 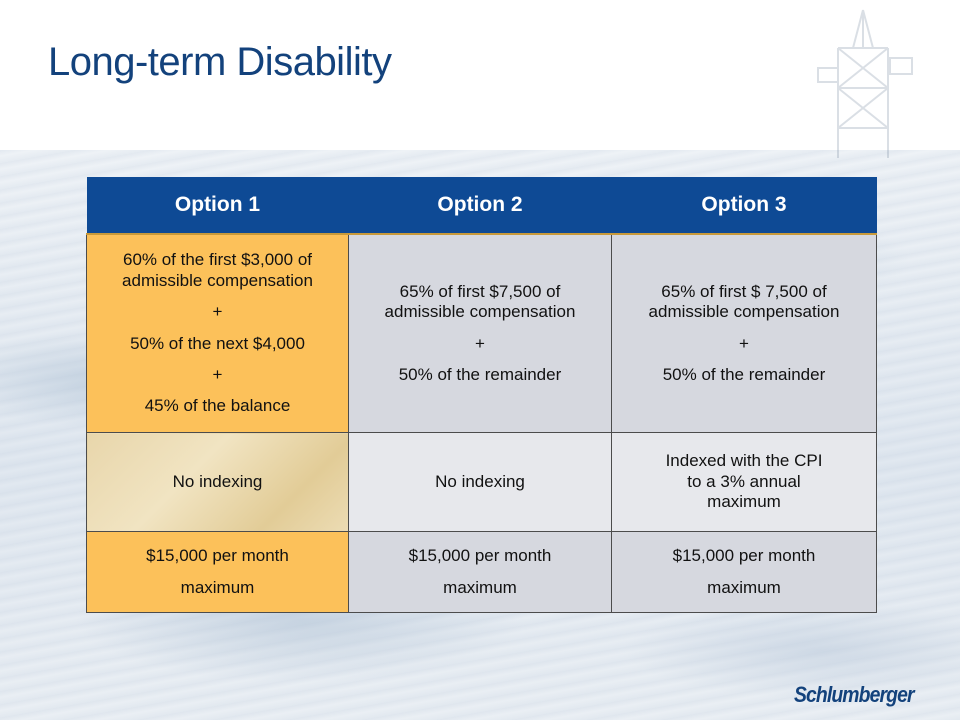 What do you see at coordinates (854, 694) in the screenshot?
I see `schlumberger-logo: Schlumberger` at bounding box center [854, 694].